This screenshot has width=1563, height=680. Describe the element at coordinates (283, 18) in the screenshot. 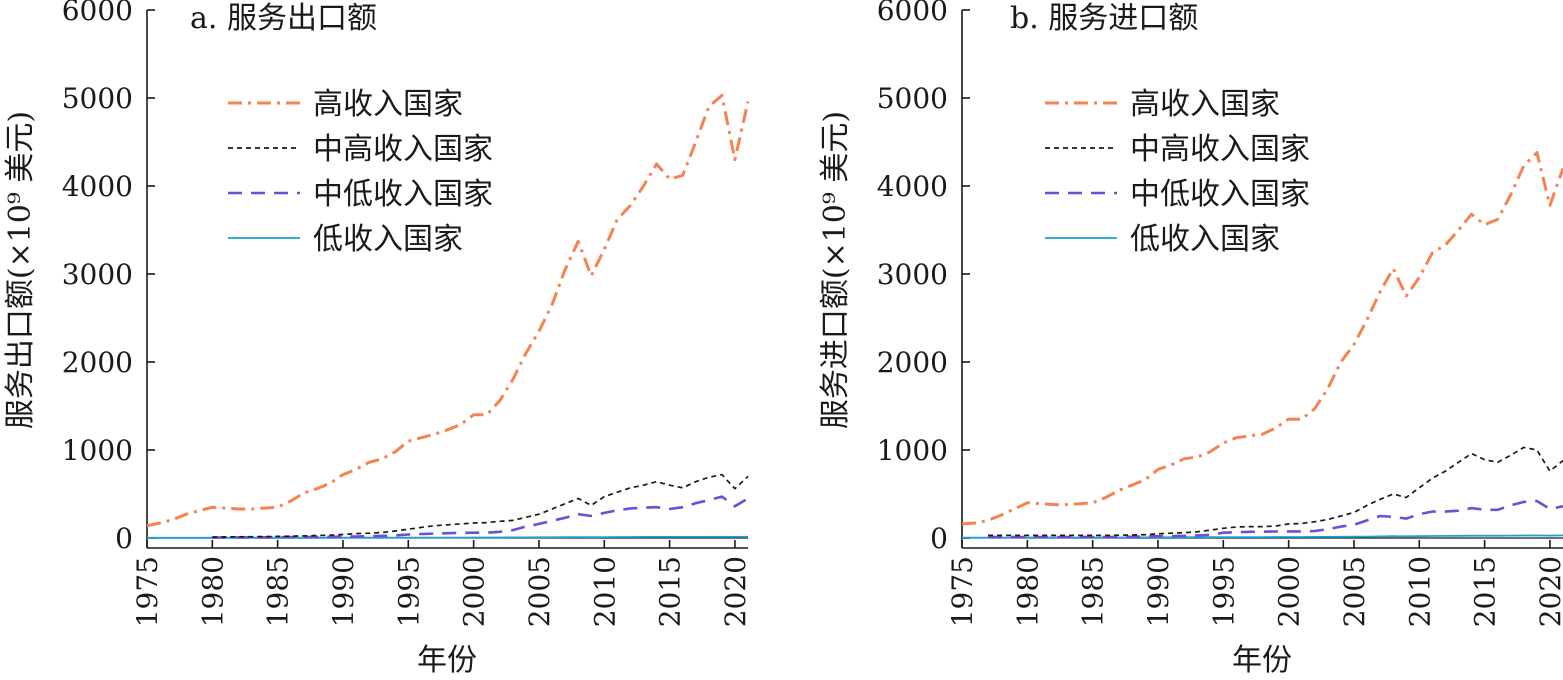

I see `panel-a-title: a. 服务出口额` at that location.